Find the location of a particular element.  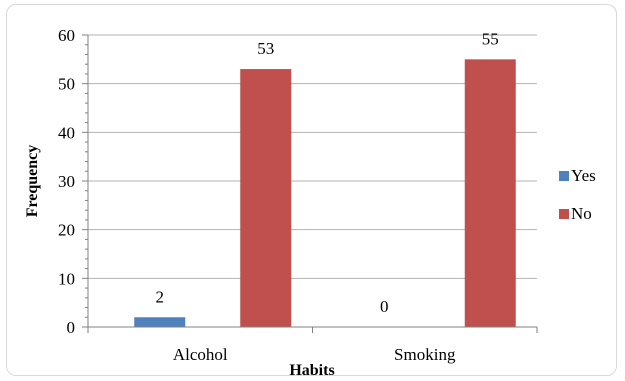

bar-yes is located at coordinates (160, 322).